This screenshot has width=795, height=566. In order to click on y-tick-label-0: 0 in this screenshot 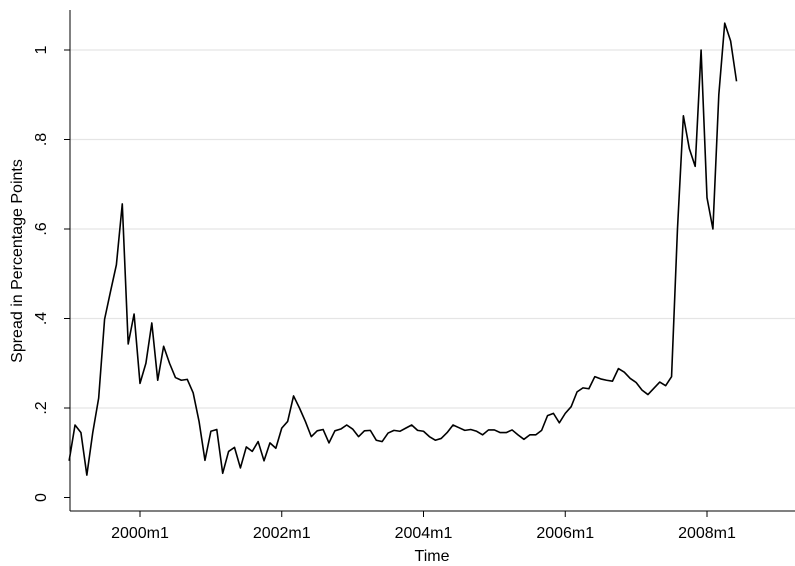, I will do `click(41, 497)`.